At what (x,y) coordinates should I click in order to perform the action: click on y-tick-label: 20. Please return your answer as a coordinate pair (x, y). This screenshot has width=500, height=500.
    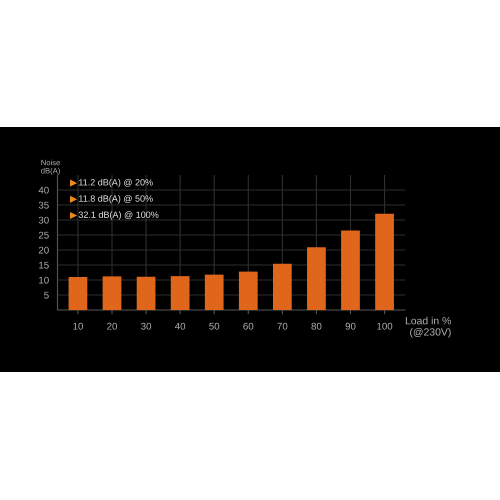
    Looking at the image, I should click on (43, 250).